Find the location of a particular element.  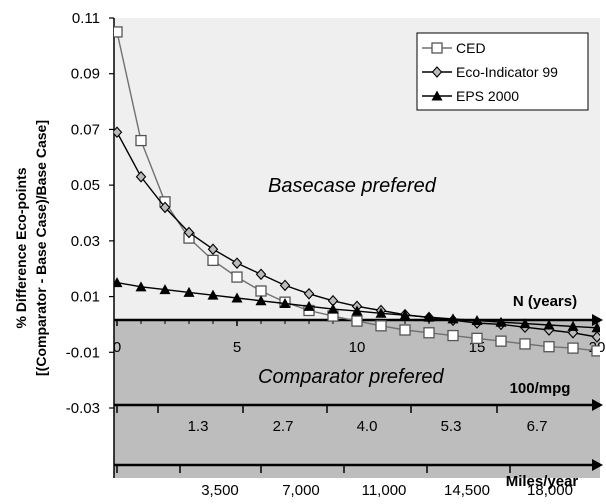

mpg-tick-label: 5.3 is located at coordinates (451, 426).